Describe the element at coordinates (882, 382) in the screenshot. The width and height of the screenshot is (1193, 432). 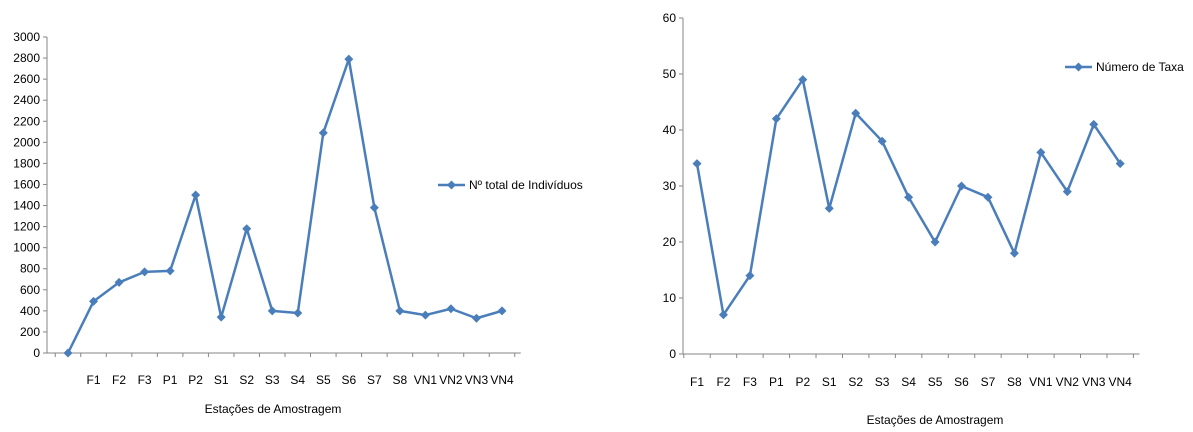
I see `chart2-x-tick-label: S3` at that location.